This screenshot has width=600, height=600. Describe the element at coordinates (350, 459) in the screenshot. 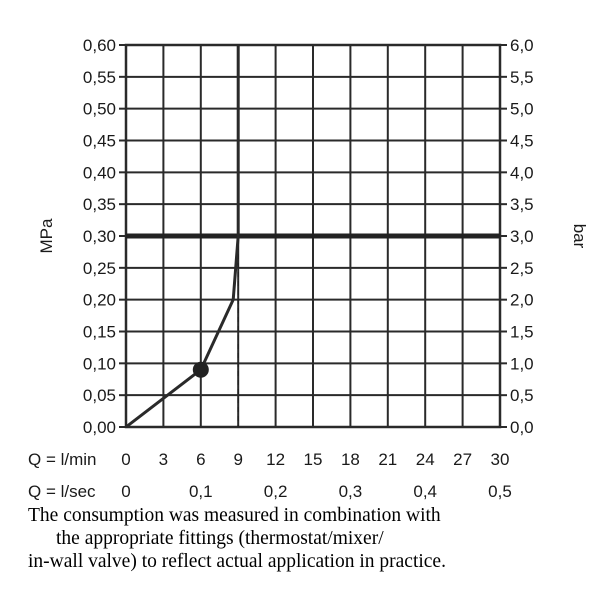

I see `x-lmin-tick-label: 18` at that location.